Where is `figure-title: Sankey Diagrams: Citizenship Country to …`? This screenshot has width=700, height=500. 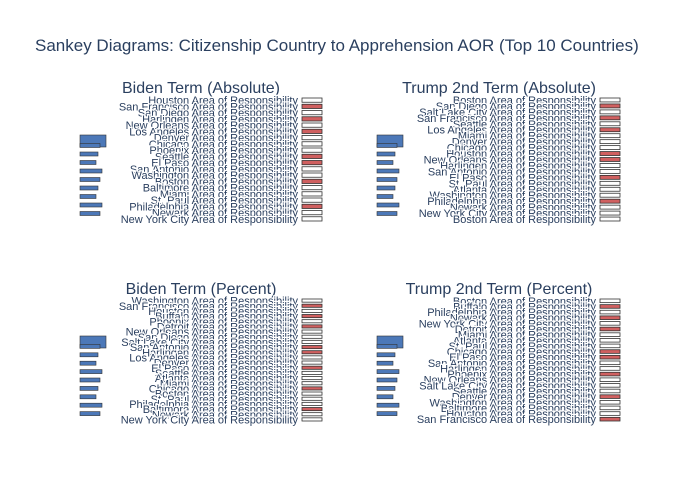
figure-title: Sankey Diagrams: Citizenship Country to … is located at coordinates (337, 45).